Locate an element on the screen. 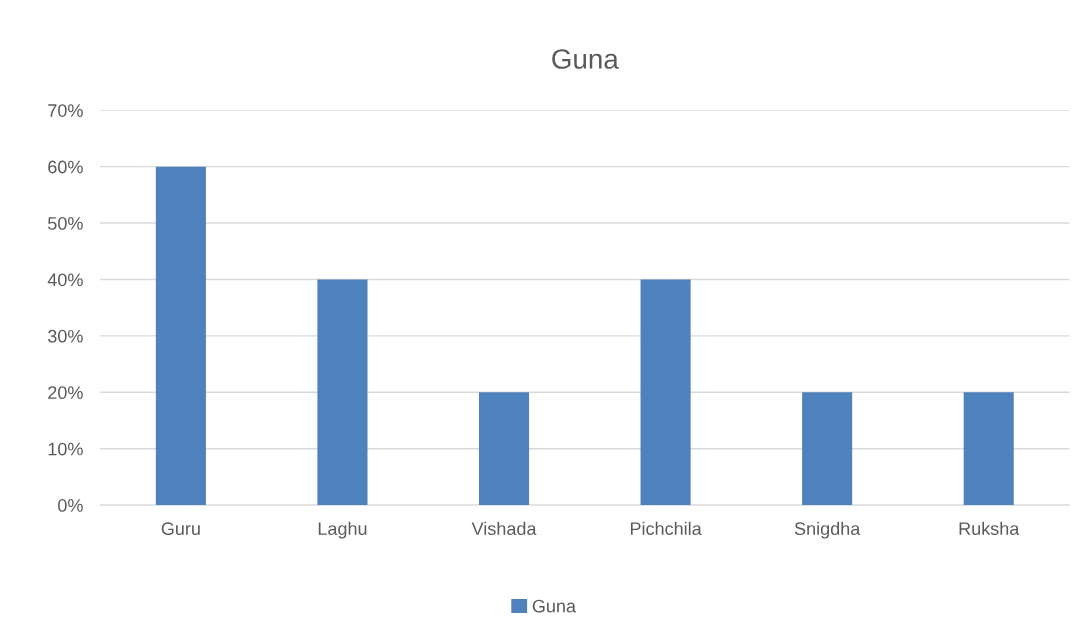 The height and width of the screenshot is (641, 1088). y-tick-label: 20% is located at coordinates (65, 393).